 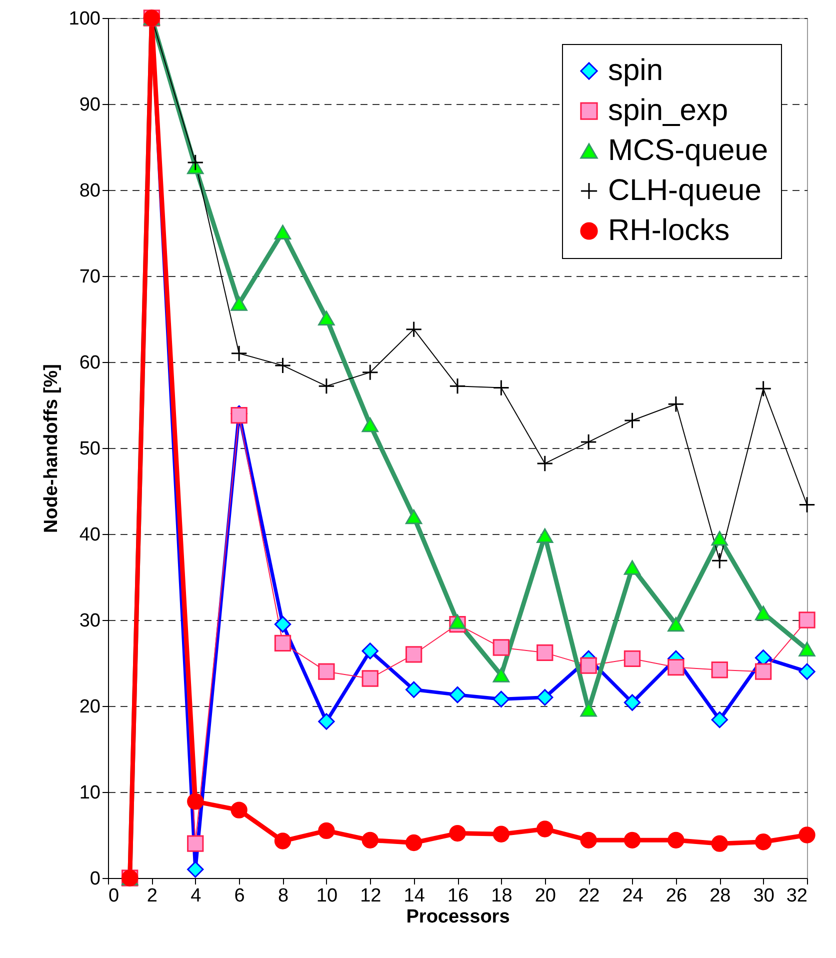 What do you see at coordinates (677, 896) in the screenshot?
I see `x-tick-label: 26` at bounding box center [677, 896].